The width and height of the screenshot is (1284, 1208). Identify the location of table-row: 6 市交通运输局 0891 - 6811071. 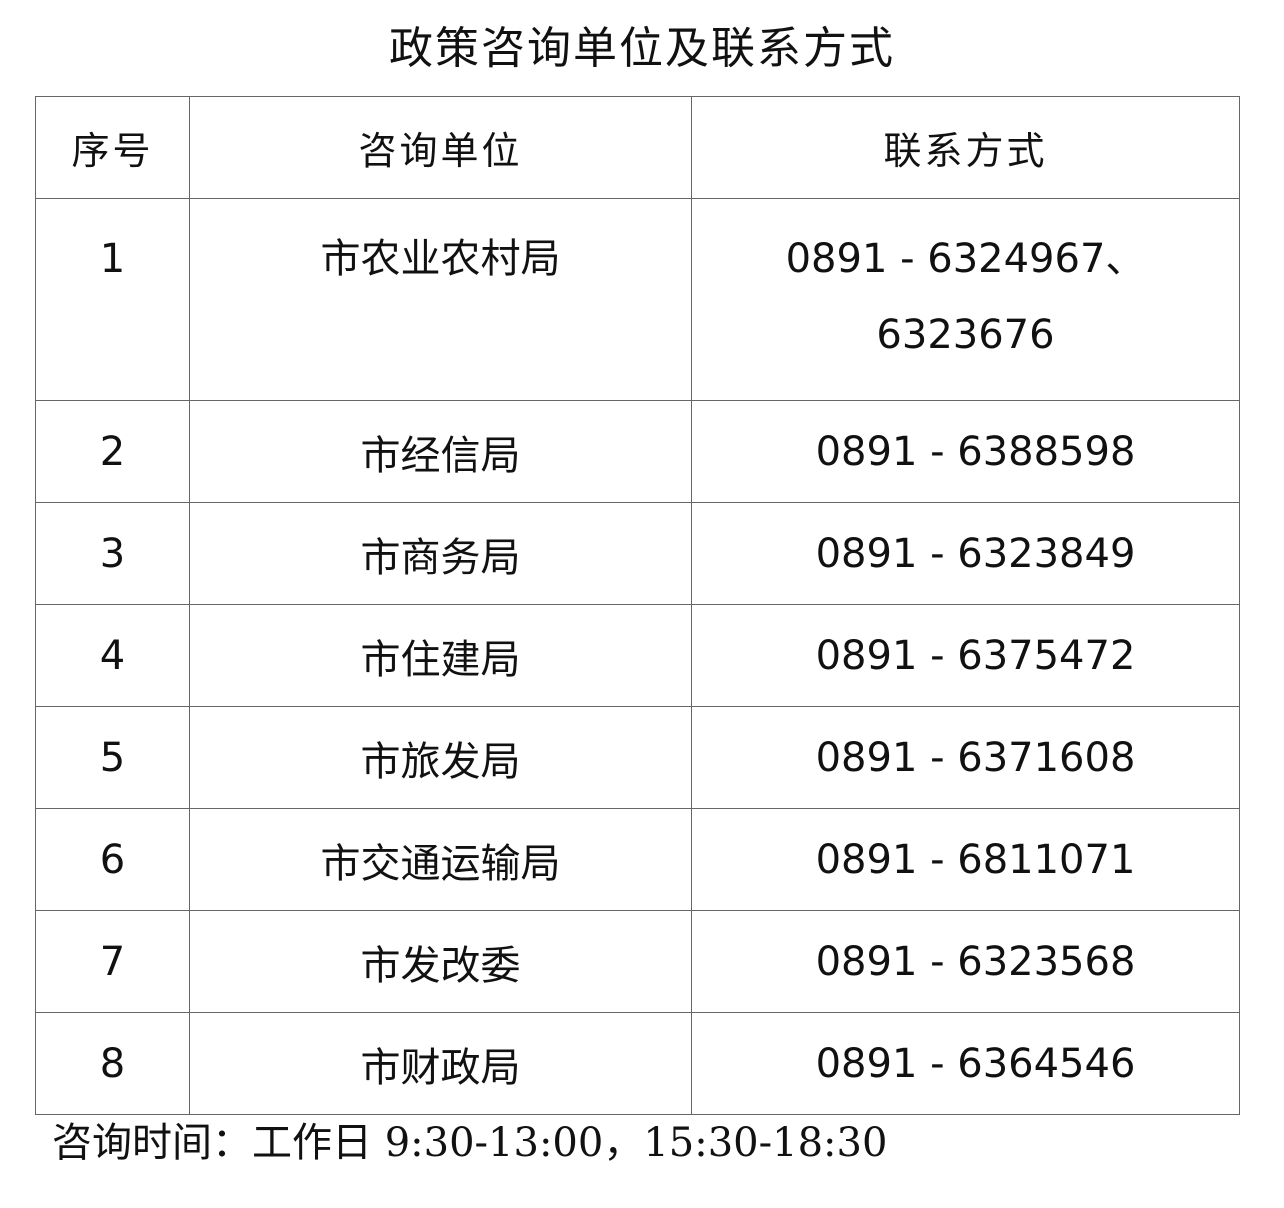
(637, 859).